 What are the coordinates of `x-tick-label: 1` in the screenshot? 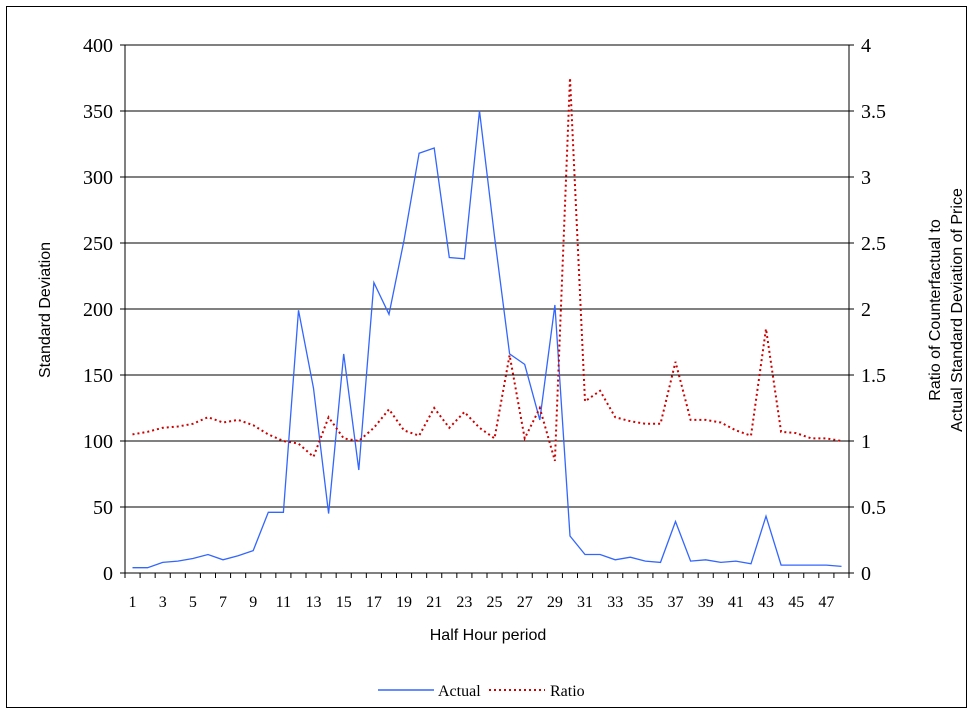 It's located at (133, 602).